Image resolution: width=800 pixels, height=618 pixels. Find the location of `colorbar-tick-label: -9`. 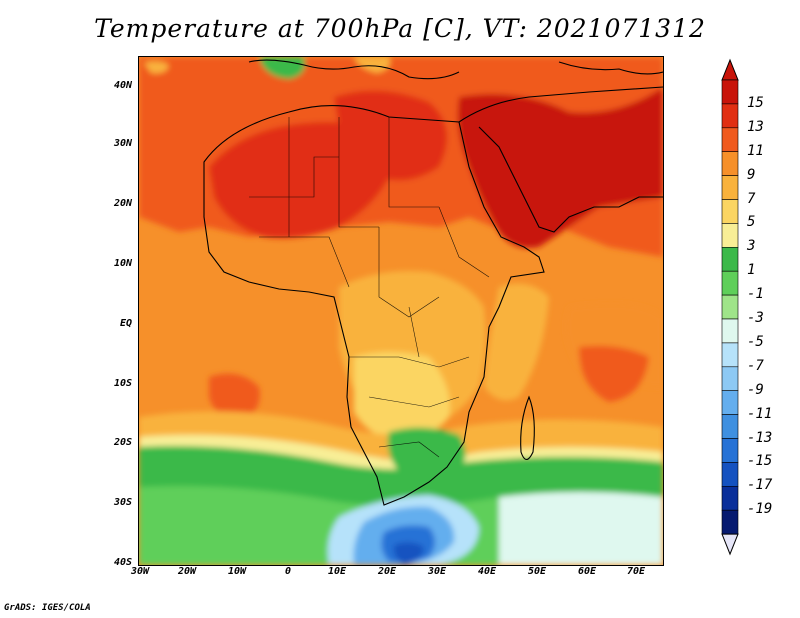

colorbar-tick-label: -9 is located at coordinates (755, 389).